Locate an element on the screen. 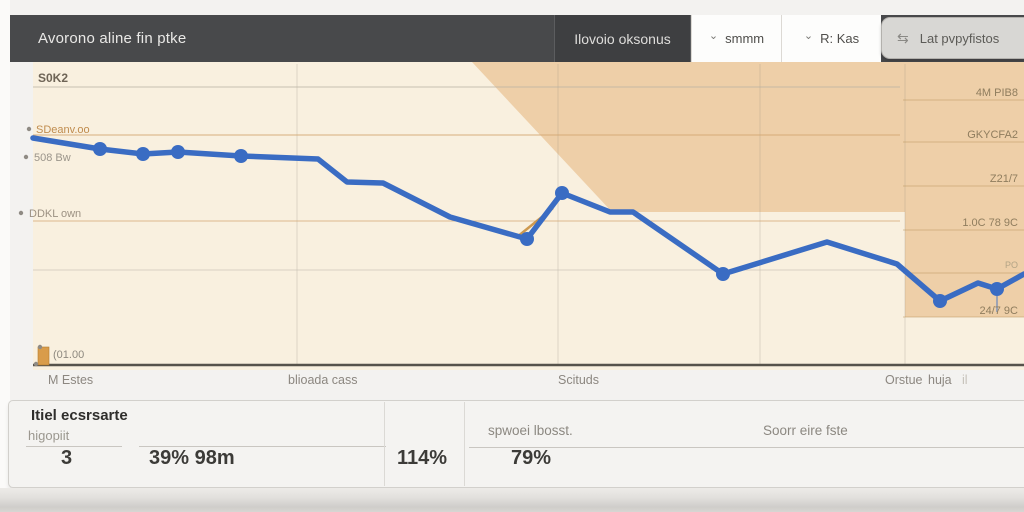 The width and height of the screenshot is (1024, 512). right-axis-tick-label: 24/7 9C is located at coordinates (998, 311).